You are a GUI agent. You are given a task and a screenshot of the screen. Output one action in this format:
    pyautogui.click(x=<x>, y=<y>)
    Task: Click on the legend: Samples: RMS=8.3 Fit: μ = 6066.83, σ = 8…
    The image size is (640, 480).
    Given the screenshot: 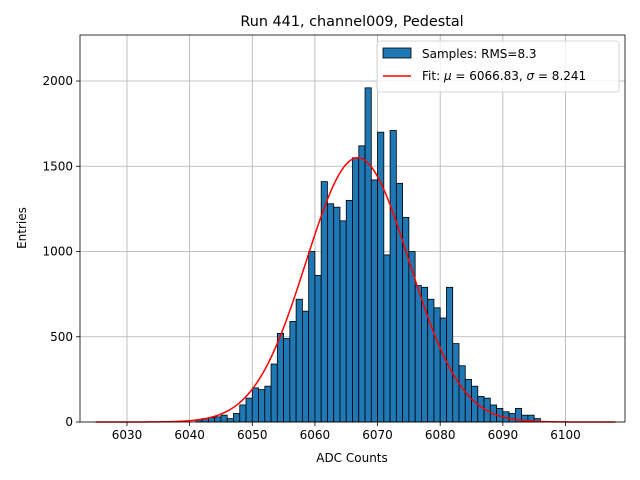 What is the action you would take?
    pyautogui.click(x=498, y=66)
    